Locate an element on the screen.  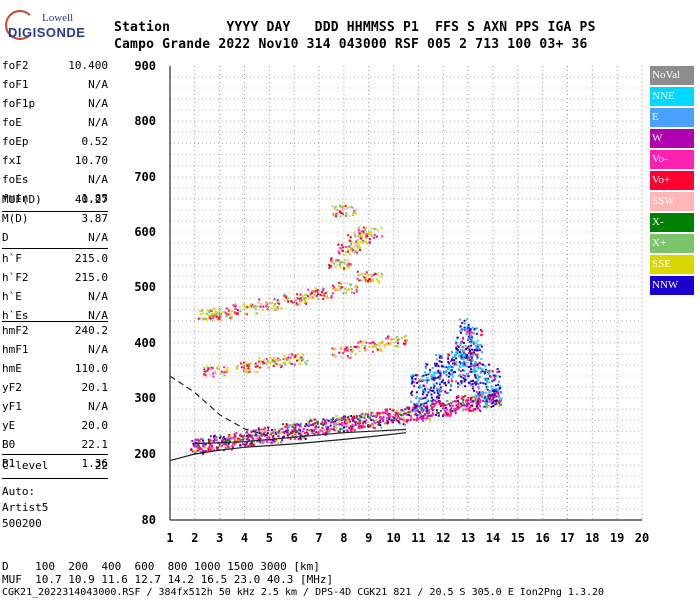
param-row: foEs N/A is located at coordinates (55, 179).